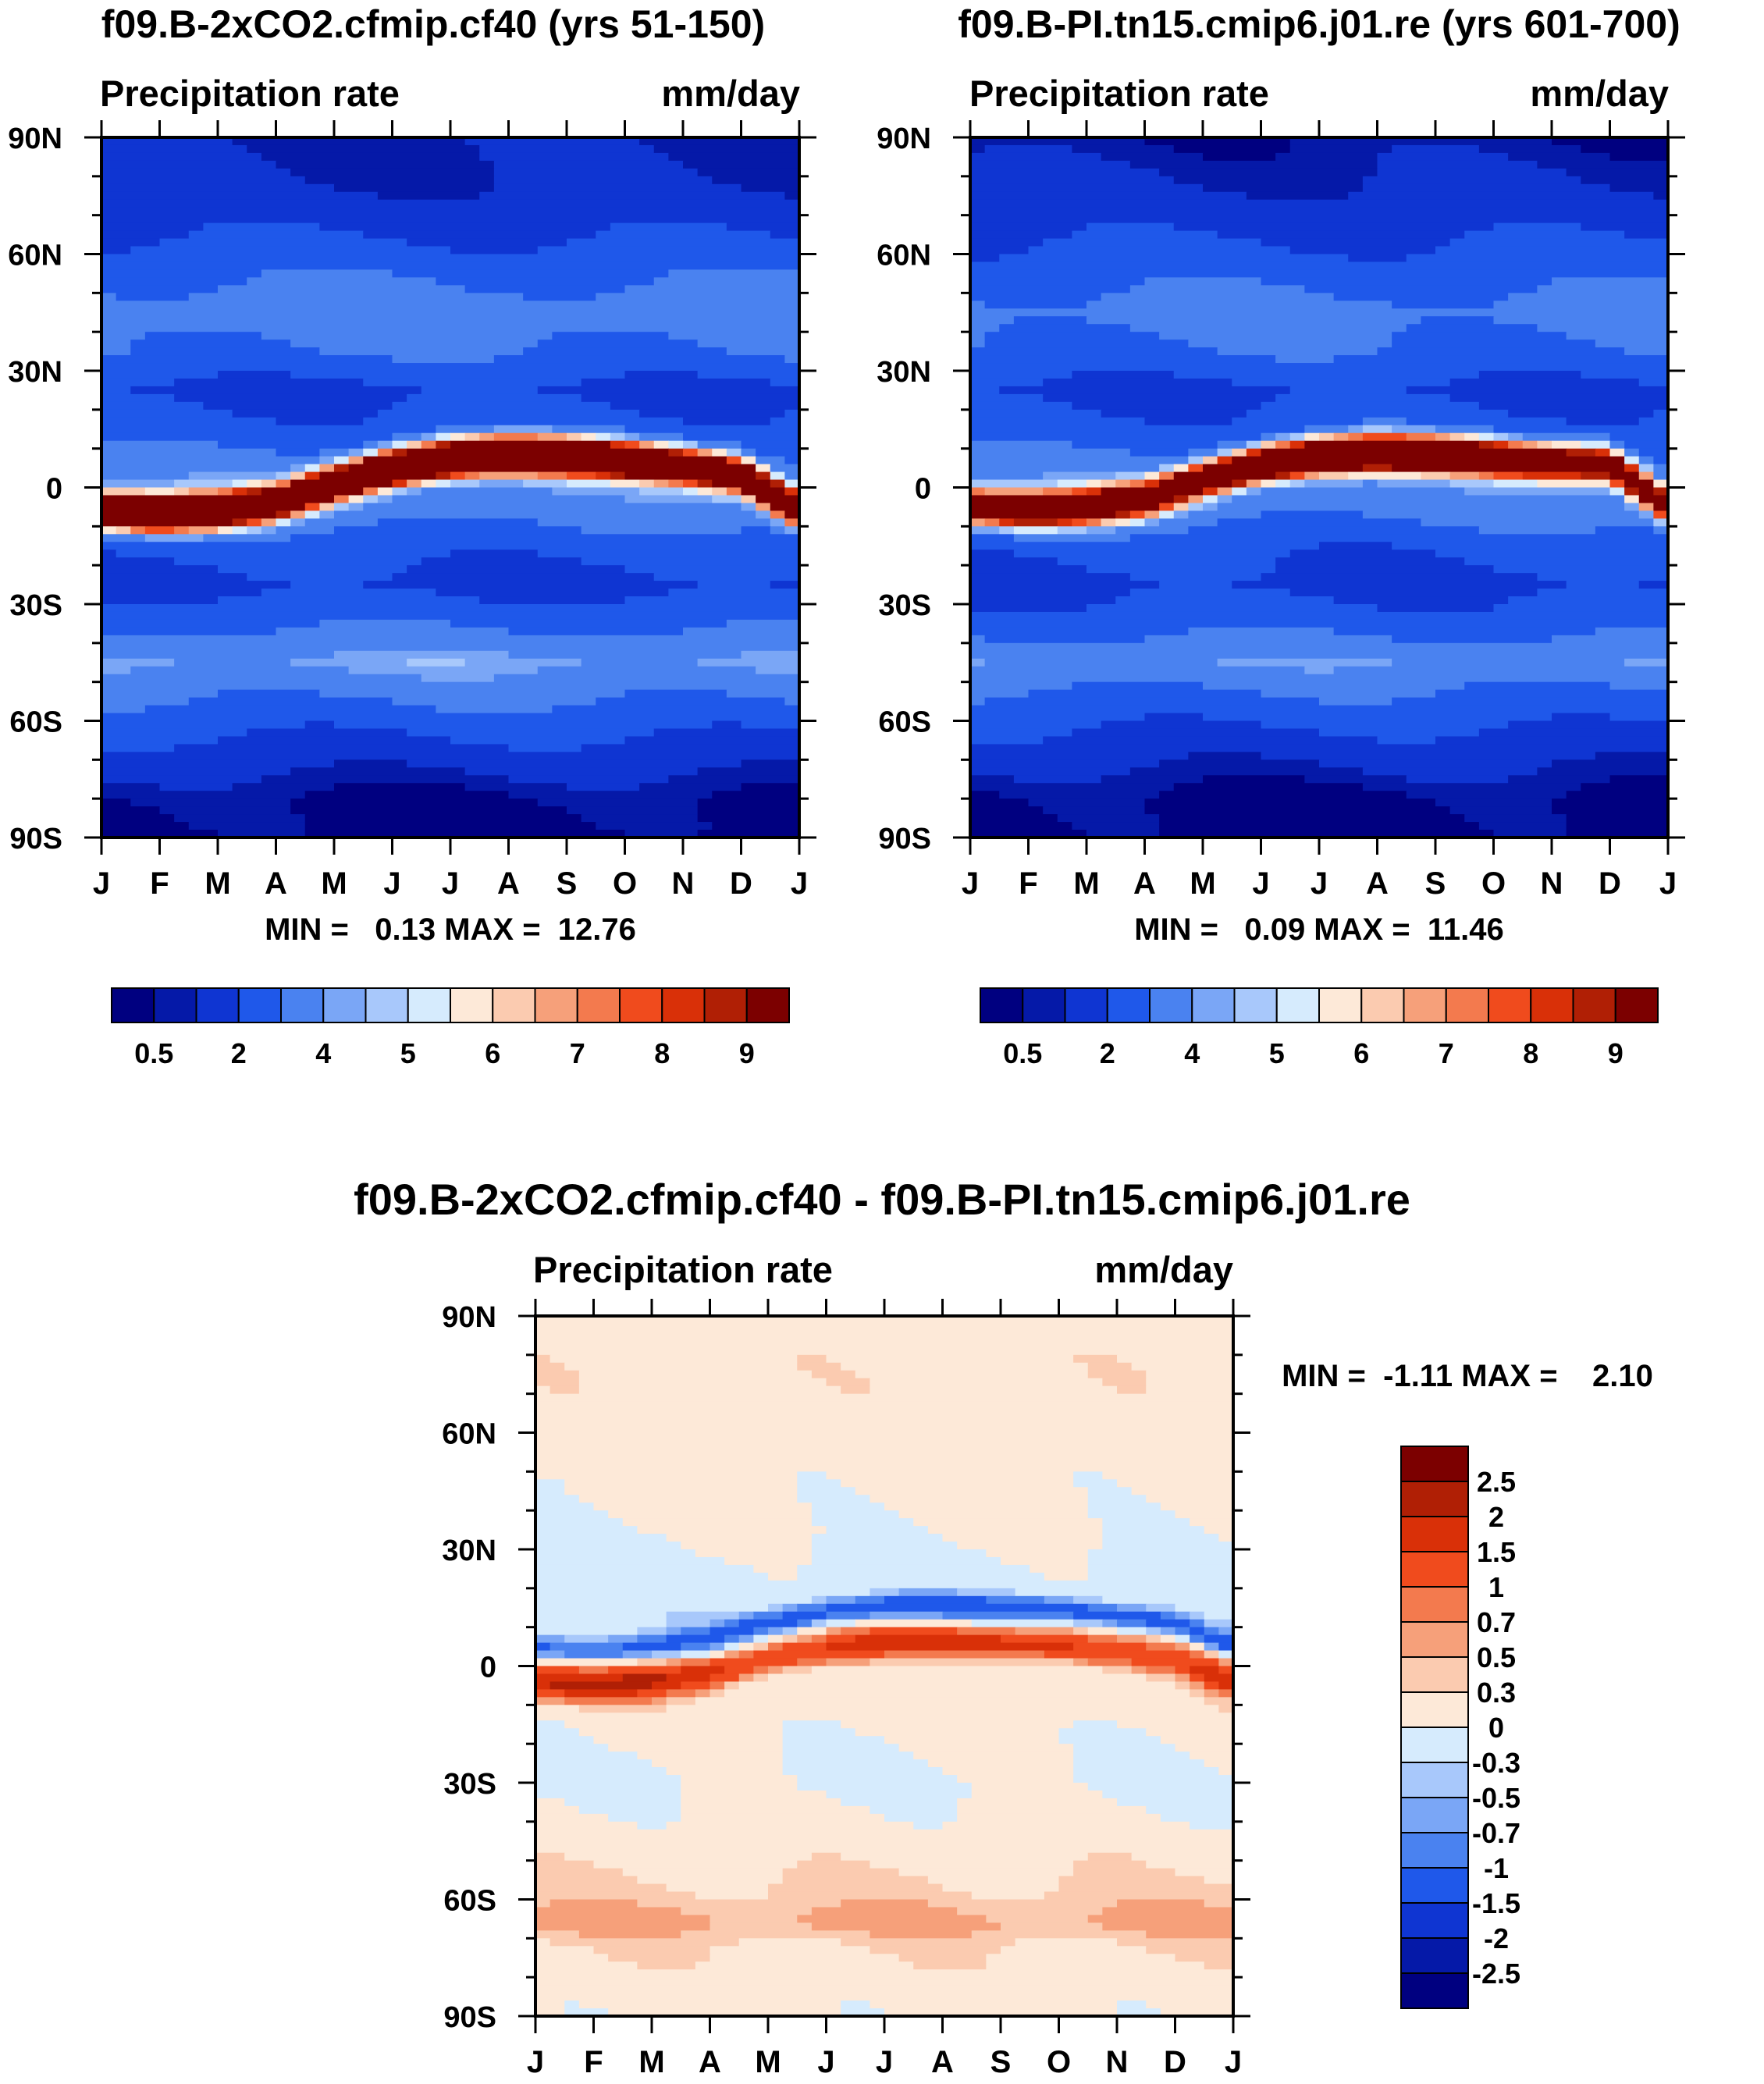 This screenshot has width=1764, height=2084. What do you see at coordinates (747, 1053) in the screenshot?
I see `colorbar-label: 9` at bounding box center [747, 1053].